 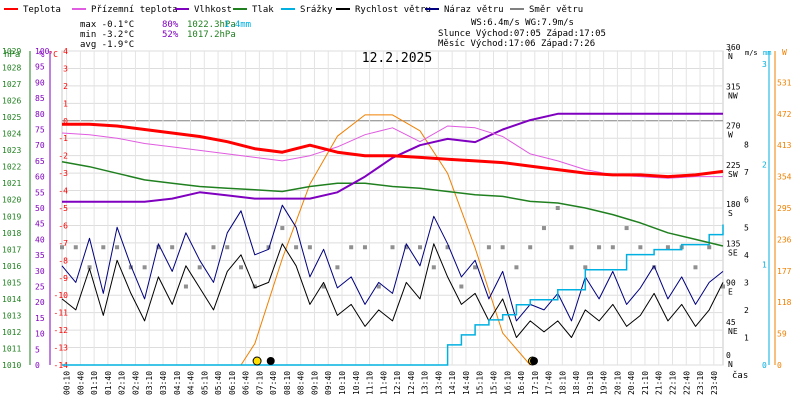 What do you see at coordinates (11, 68) in the screenshot?
I see `hpa-tick-label: 1028` at bounding box center [11, 68].